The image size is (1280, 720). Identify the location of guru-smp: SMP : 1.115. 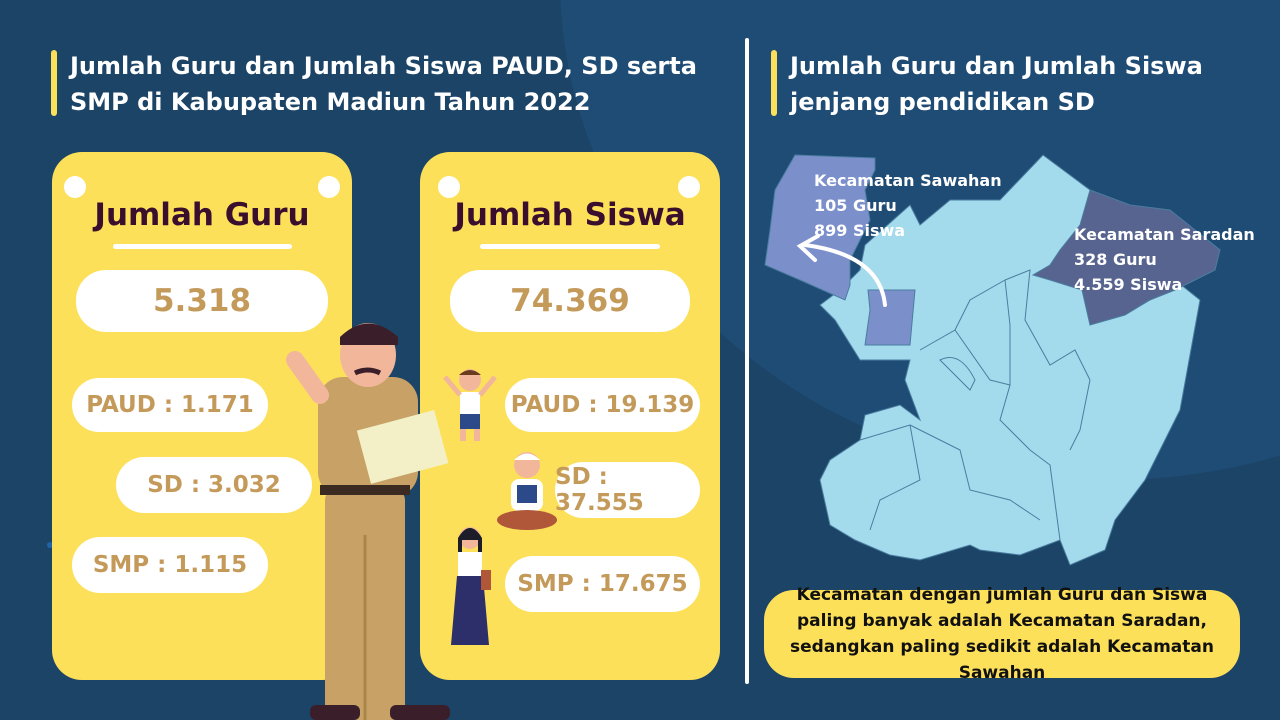
(170, 565).